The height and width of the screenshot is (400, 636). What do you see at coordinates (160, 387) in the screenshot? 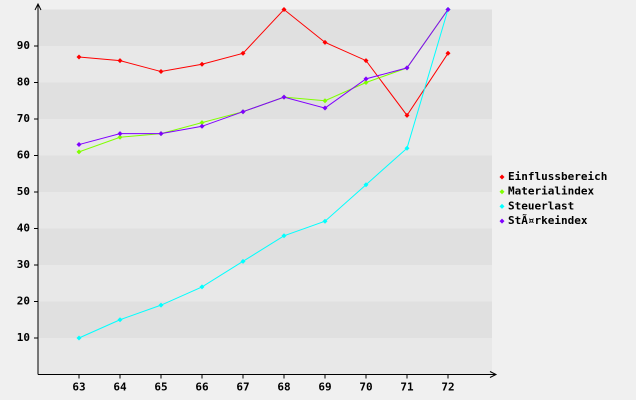
I see `x-tick-label: 65` at bounding box center [160, 387].